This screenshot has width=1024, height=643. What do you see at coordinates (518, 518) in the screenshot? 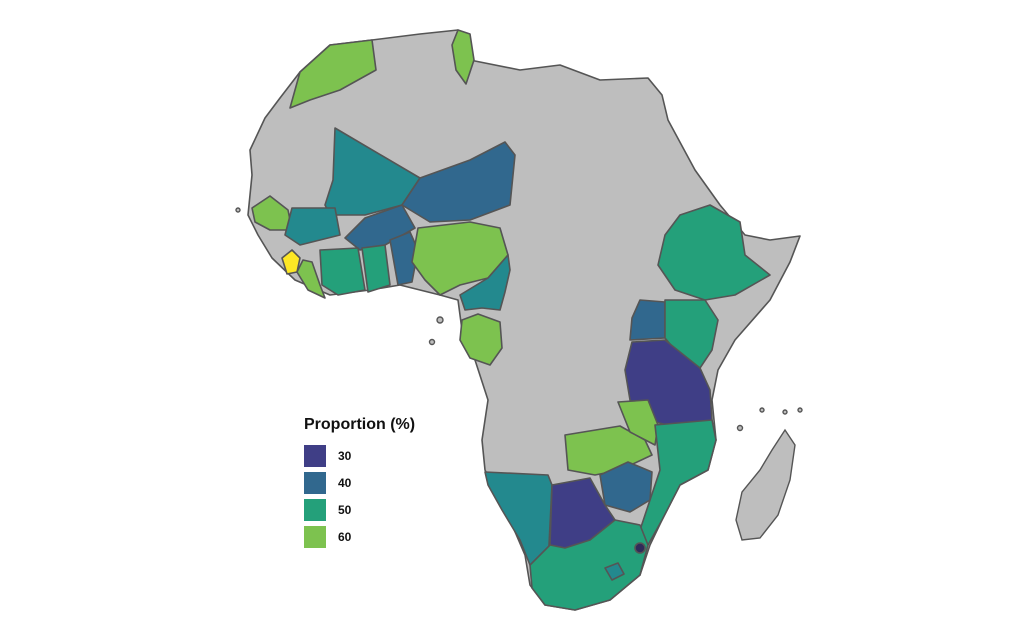
I see `country-namibia` at bounding box center [518, 518].